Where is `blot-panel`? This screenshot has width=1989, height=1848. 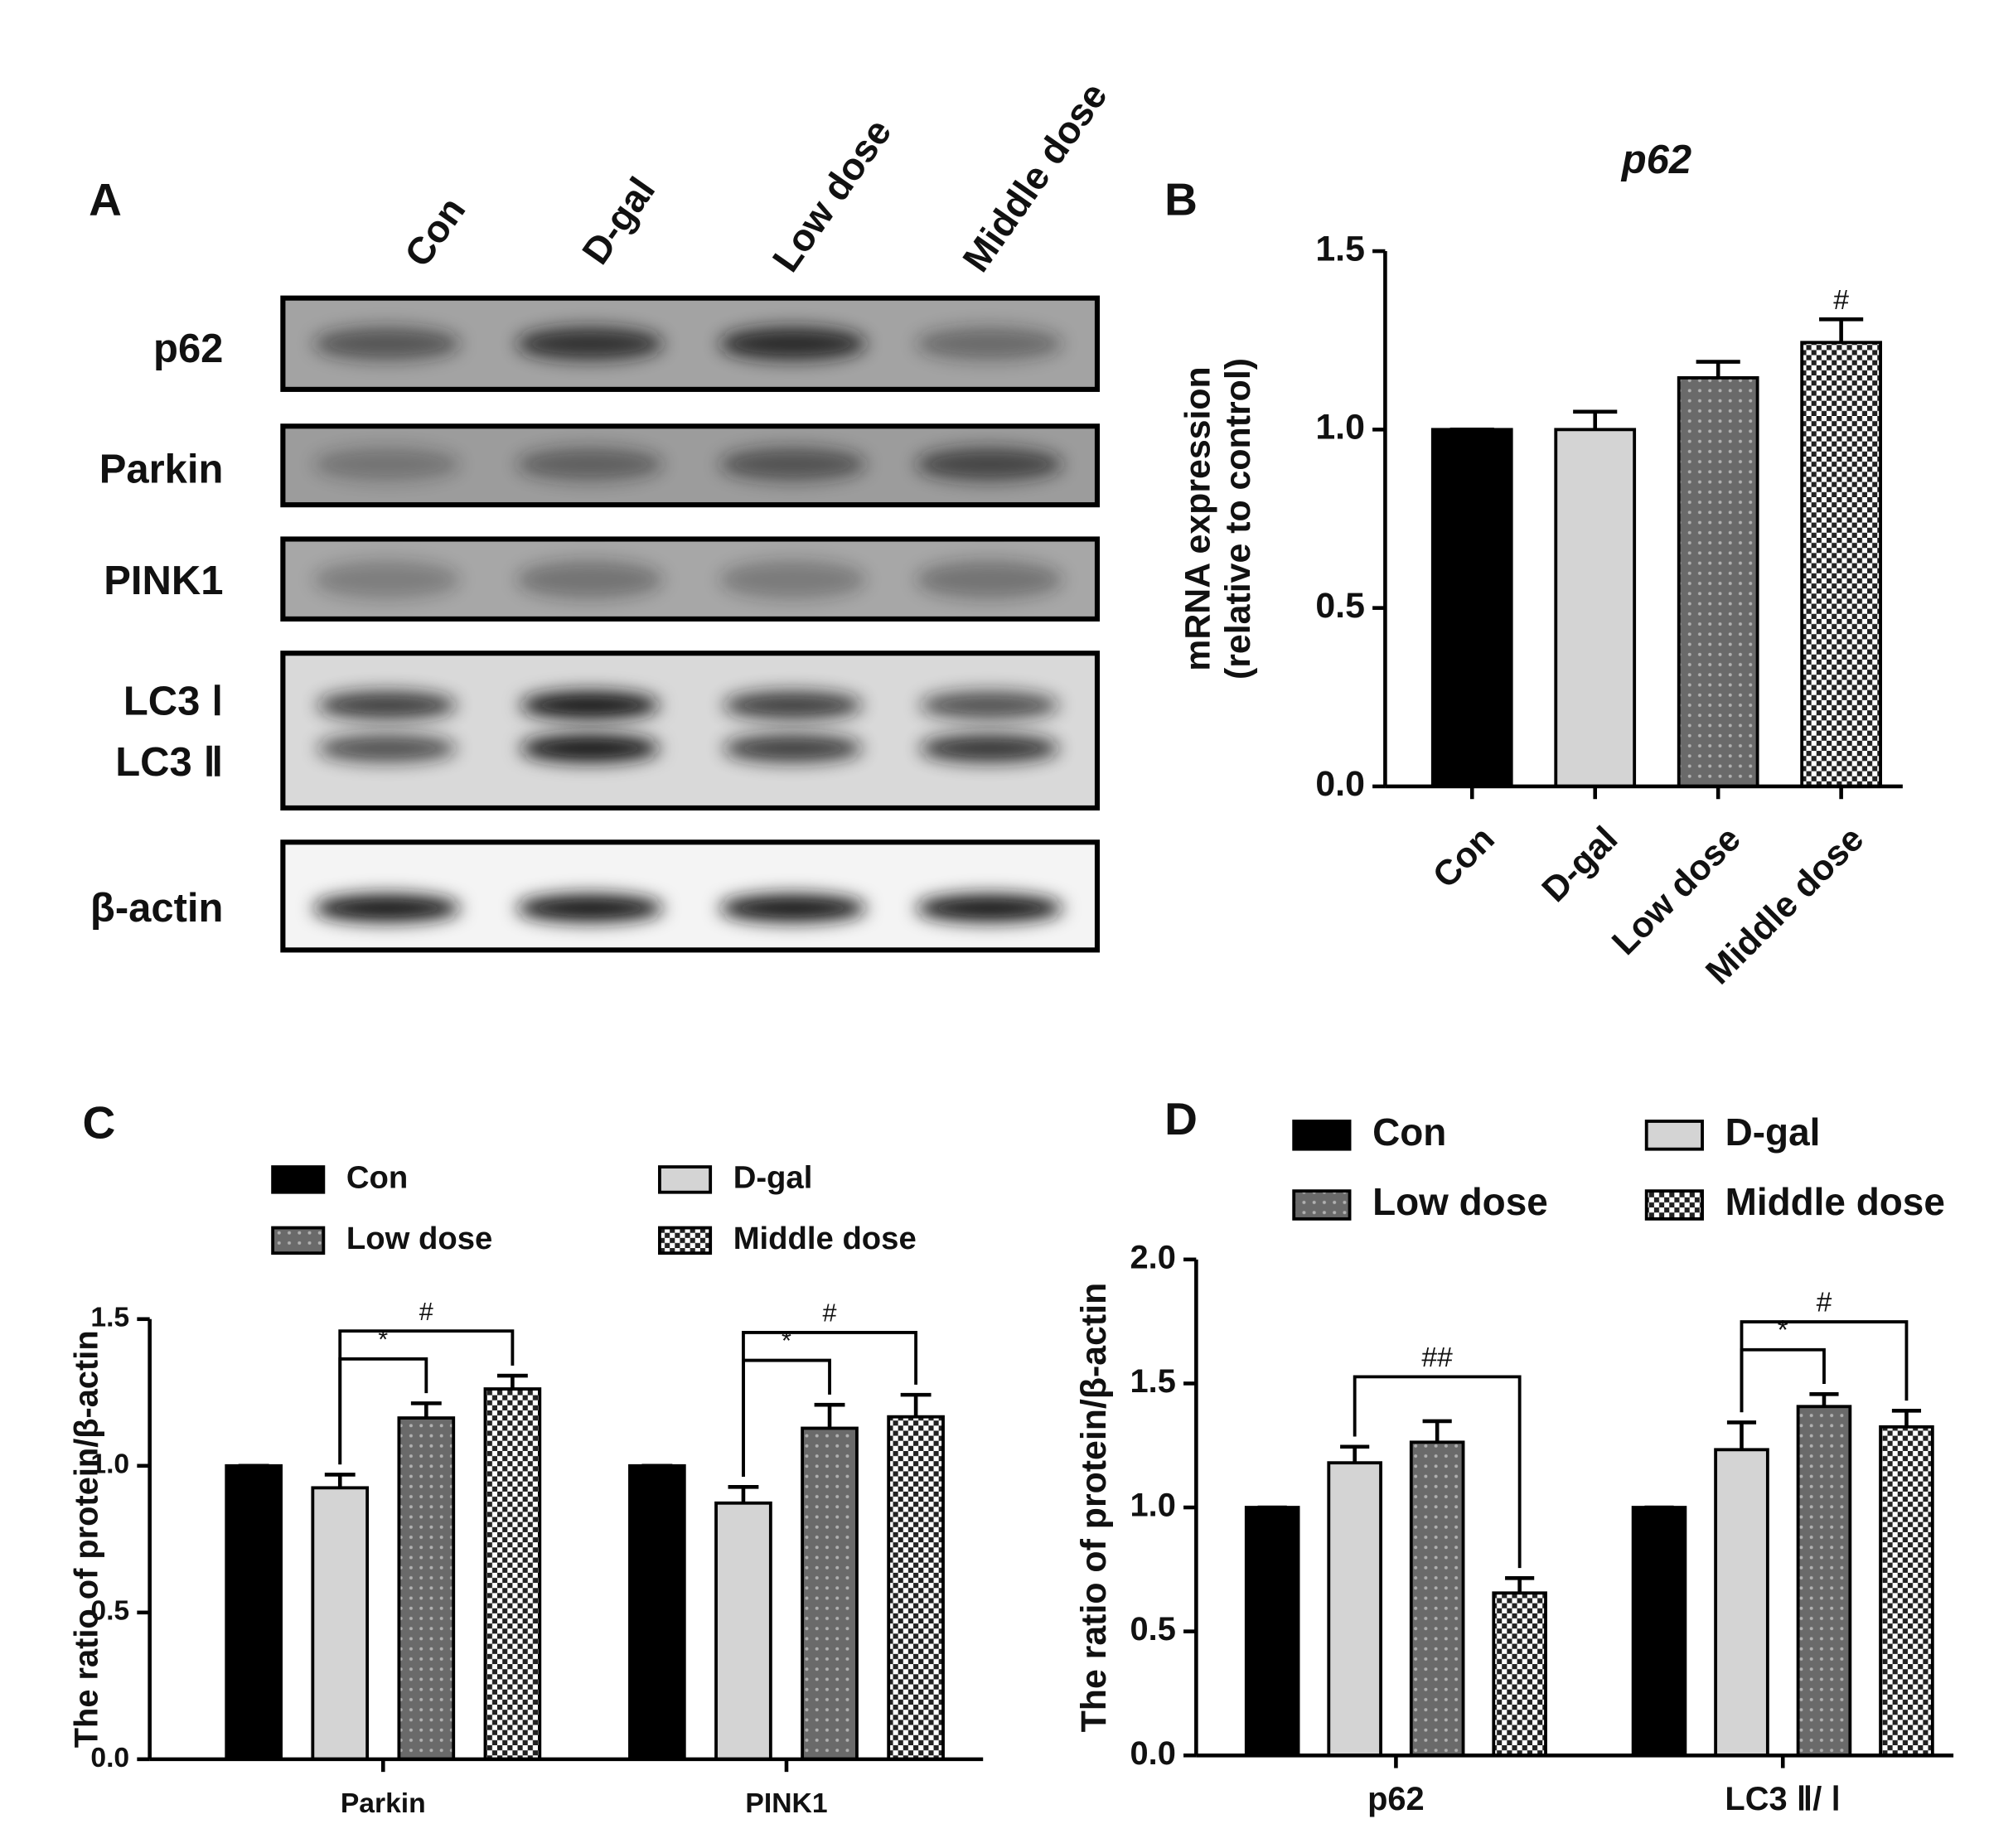 blot-panel is located at coordinates (690, 730).